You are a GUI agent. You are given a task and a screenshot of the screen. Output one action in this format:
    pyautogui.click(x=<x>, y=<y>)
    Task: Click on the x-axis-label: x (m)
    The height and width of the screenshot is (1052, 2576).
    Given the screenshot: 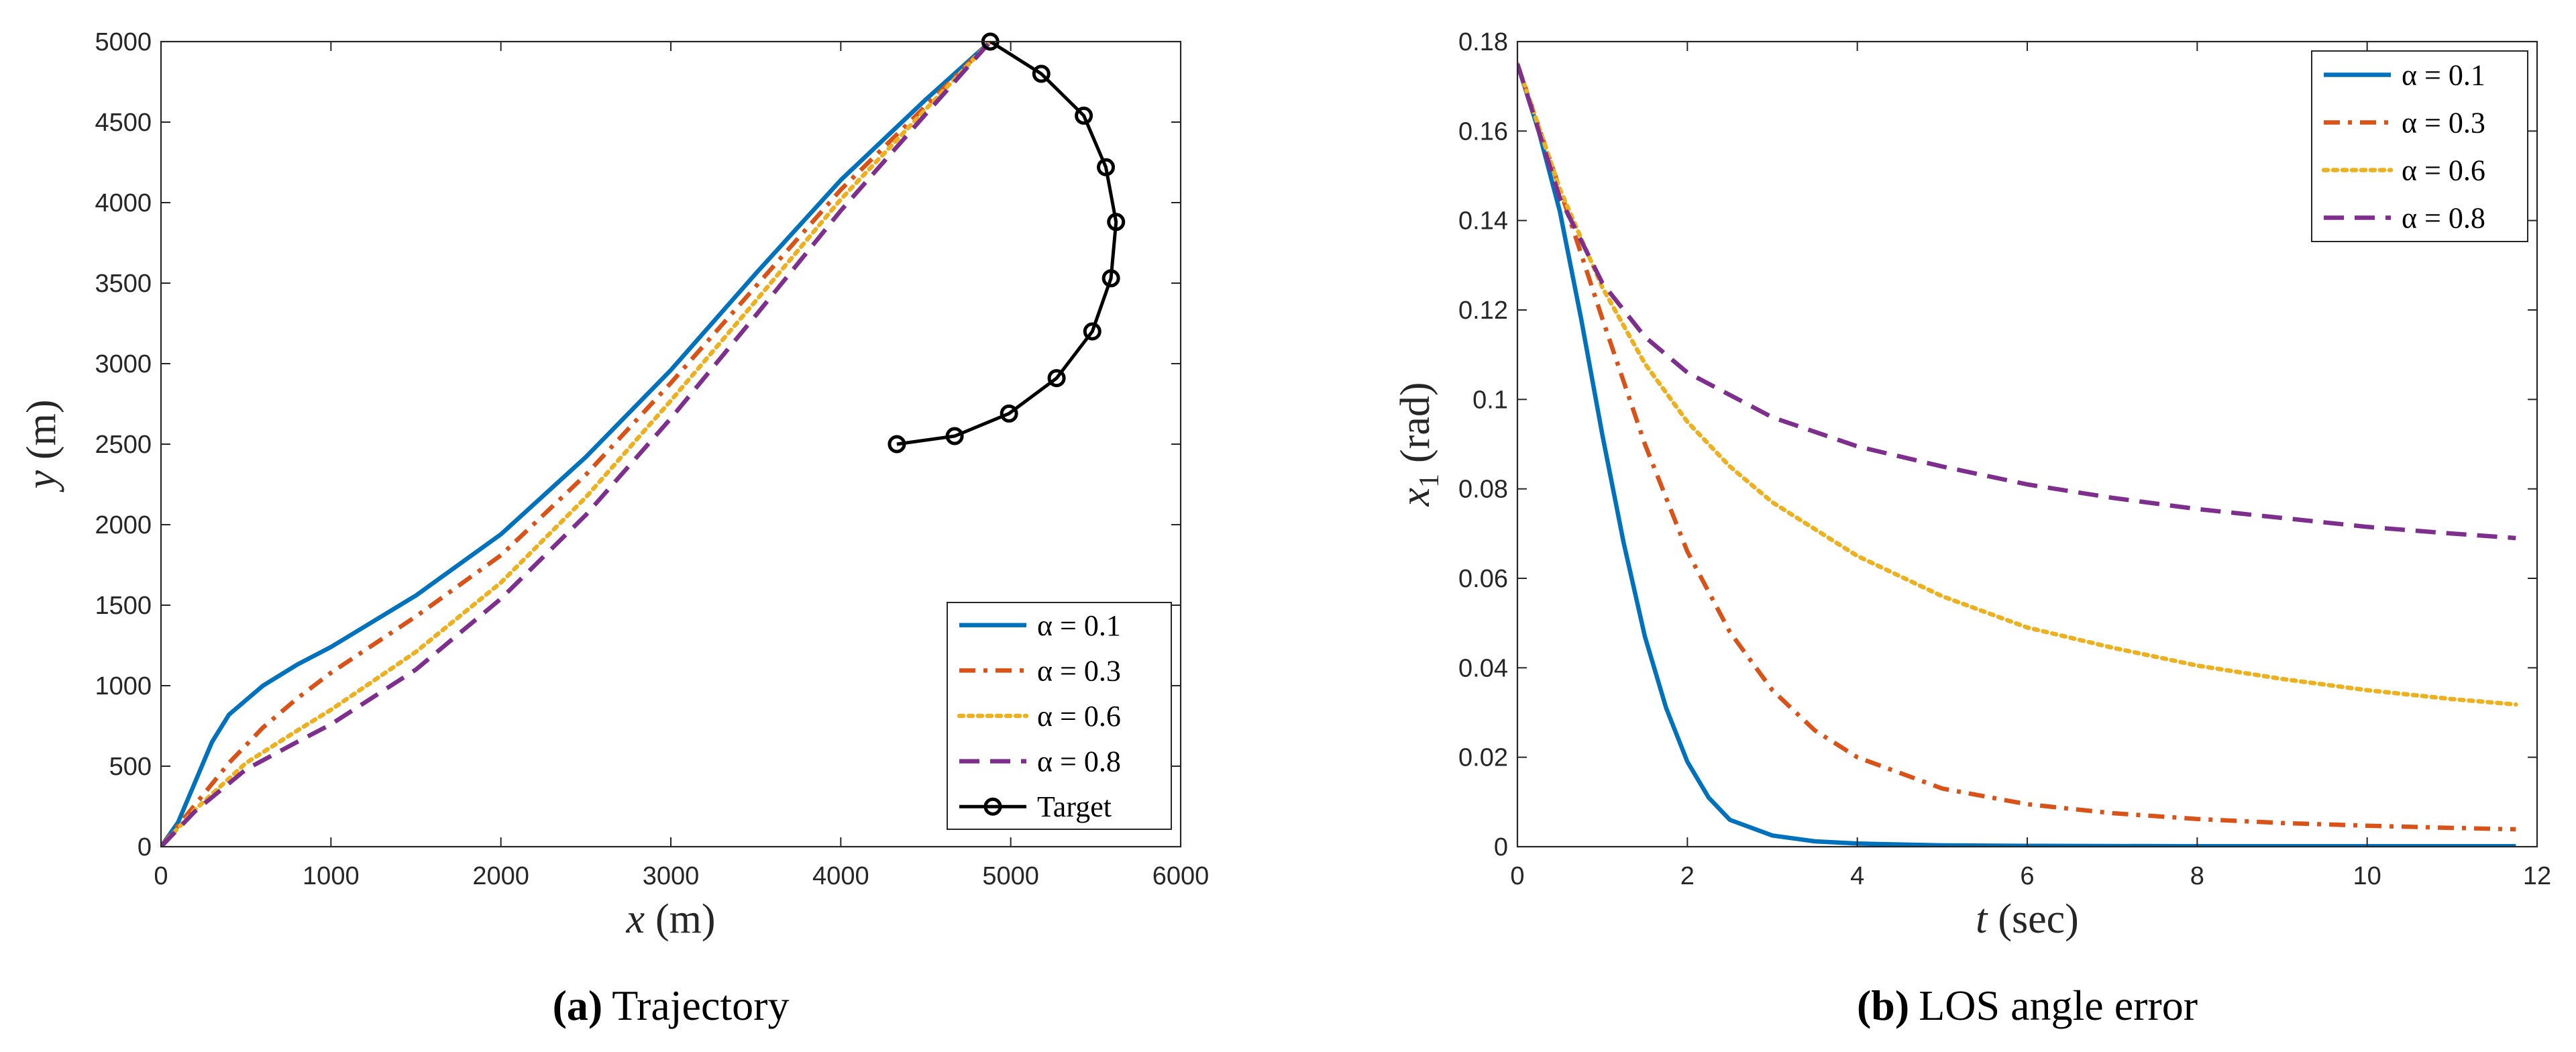 What is the action you would take?
    pyautogui.click(x=670, y=919)
    